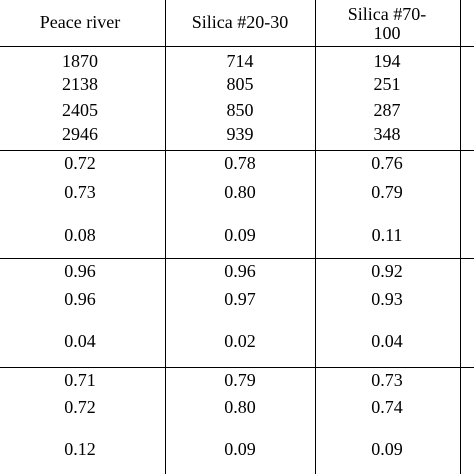  I want to click on table-cell: 0.97, so click(240, 299).